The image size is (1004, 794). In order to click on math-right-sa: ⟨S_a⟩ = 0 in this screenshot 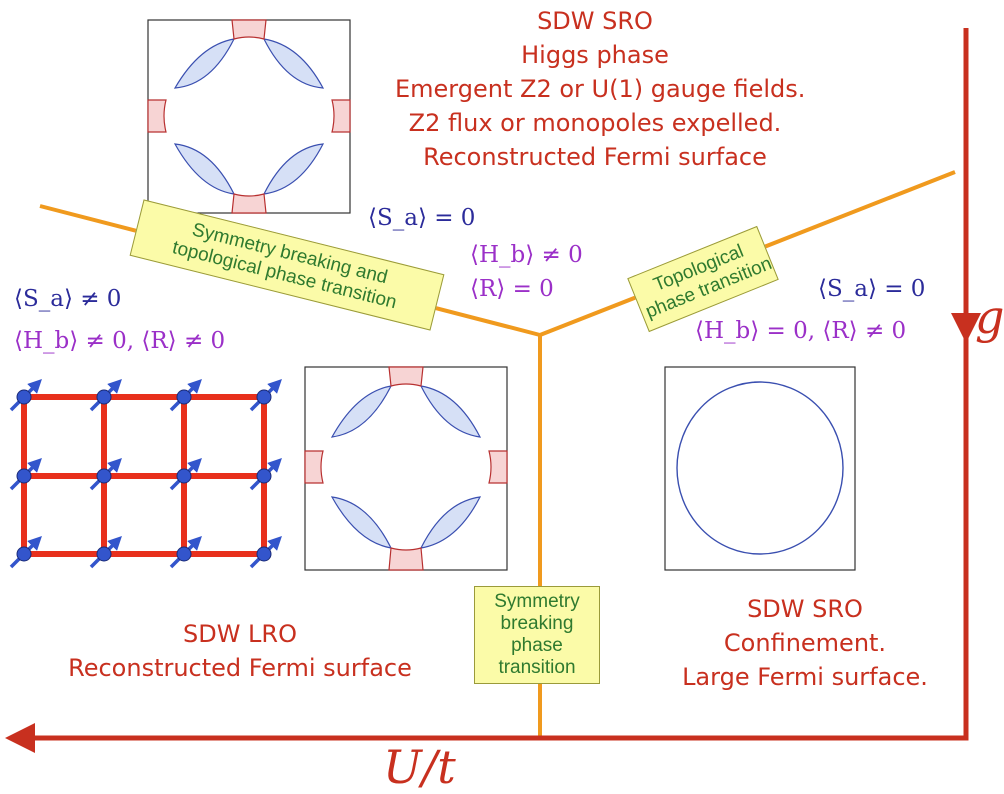, I will do `click(872, 289)`.